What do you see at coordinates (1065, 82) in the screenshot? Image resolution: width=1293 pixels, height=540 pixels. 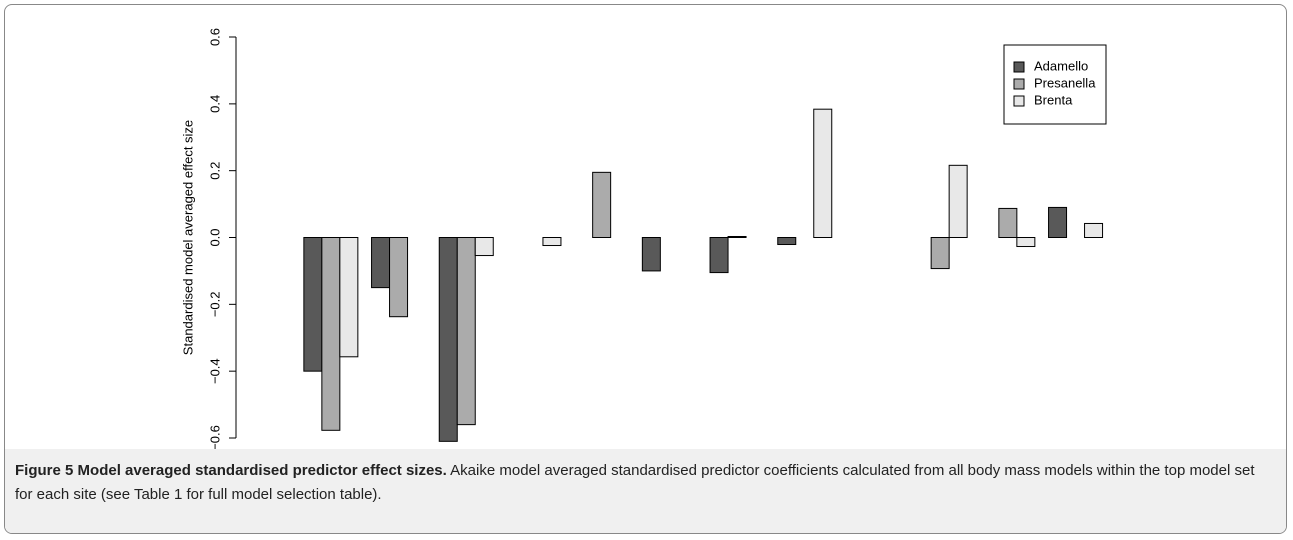 I see `legend-label: Presanella` at bounding box center [1065, 82].